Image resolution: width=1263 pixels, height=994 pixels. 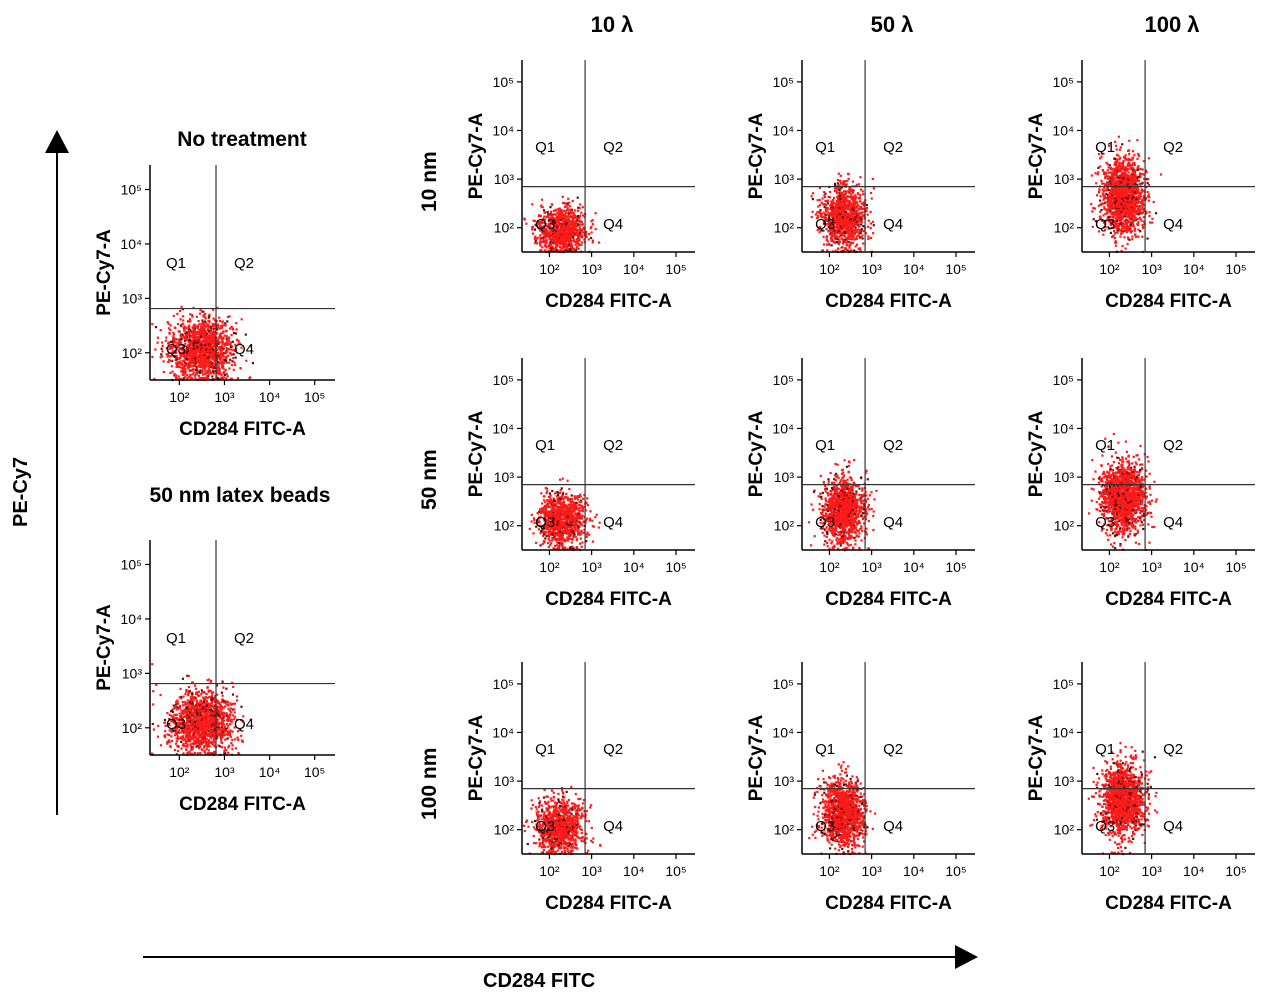 What do you see at coordinates (966, 957) in the screenshot?
I see `big-x-axis-arrowhead` at bounding box center [966, 957].